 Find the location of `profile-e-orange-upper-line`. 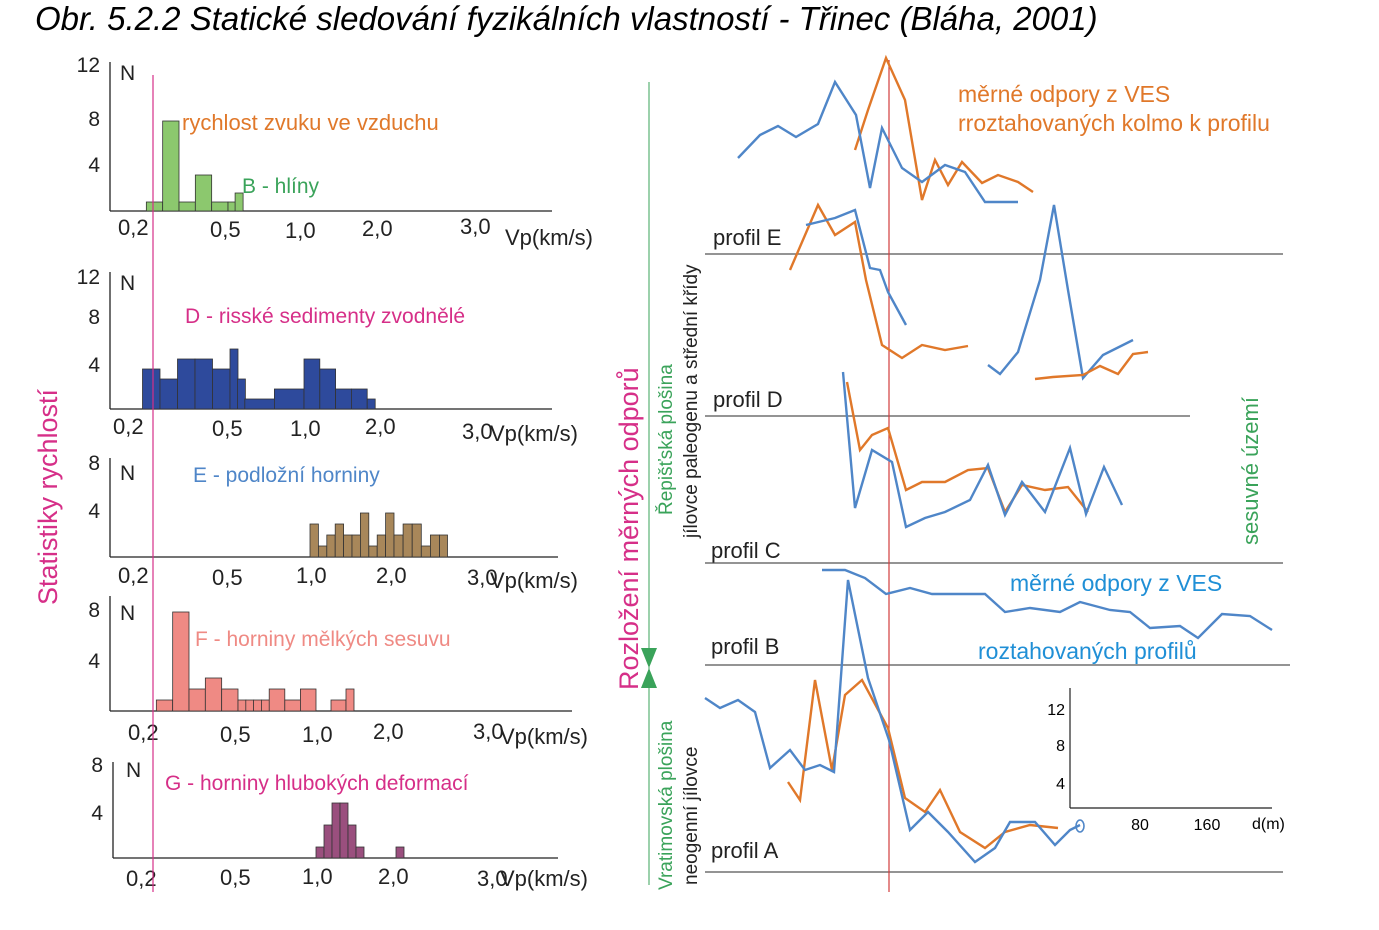

profile-e-orange-upper-line is located at coordinates (943, 127).